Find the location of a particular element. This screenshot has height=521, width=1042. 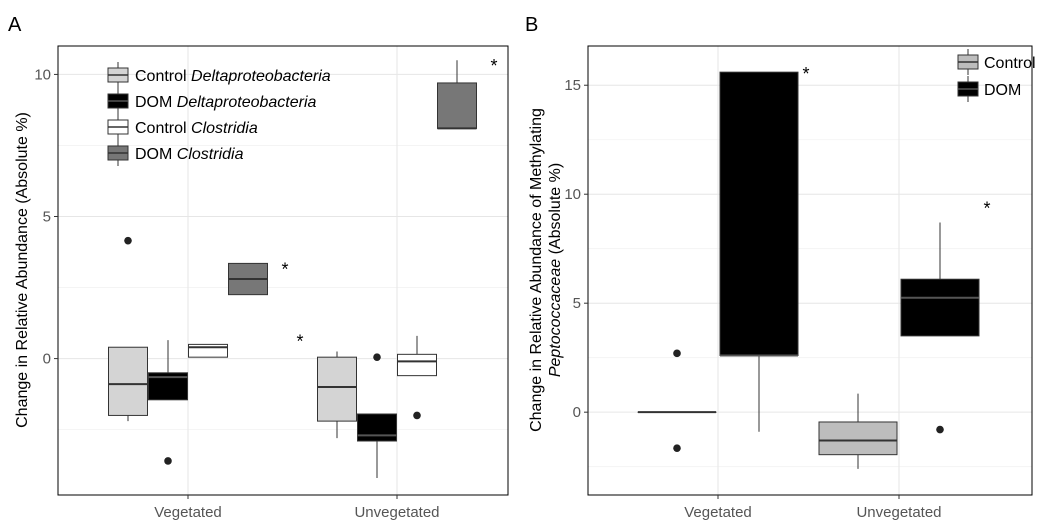

panel-b-legend: Control DOM is located at coordinates (996, 75).